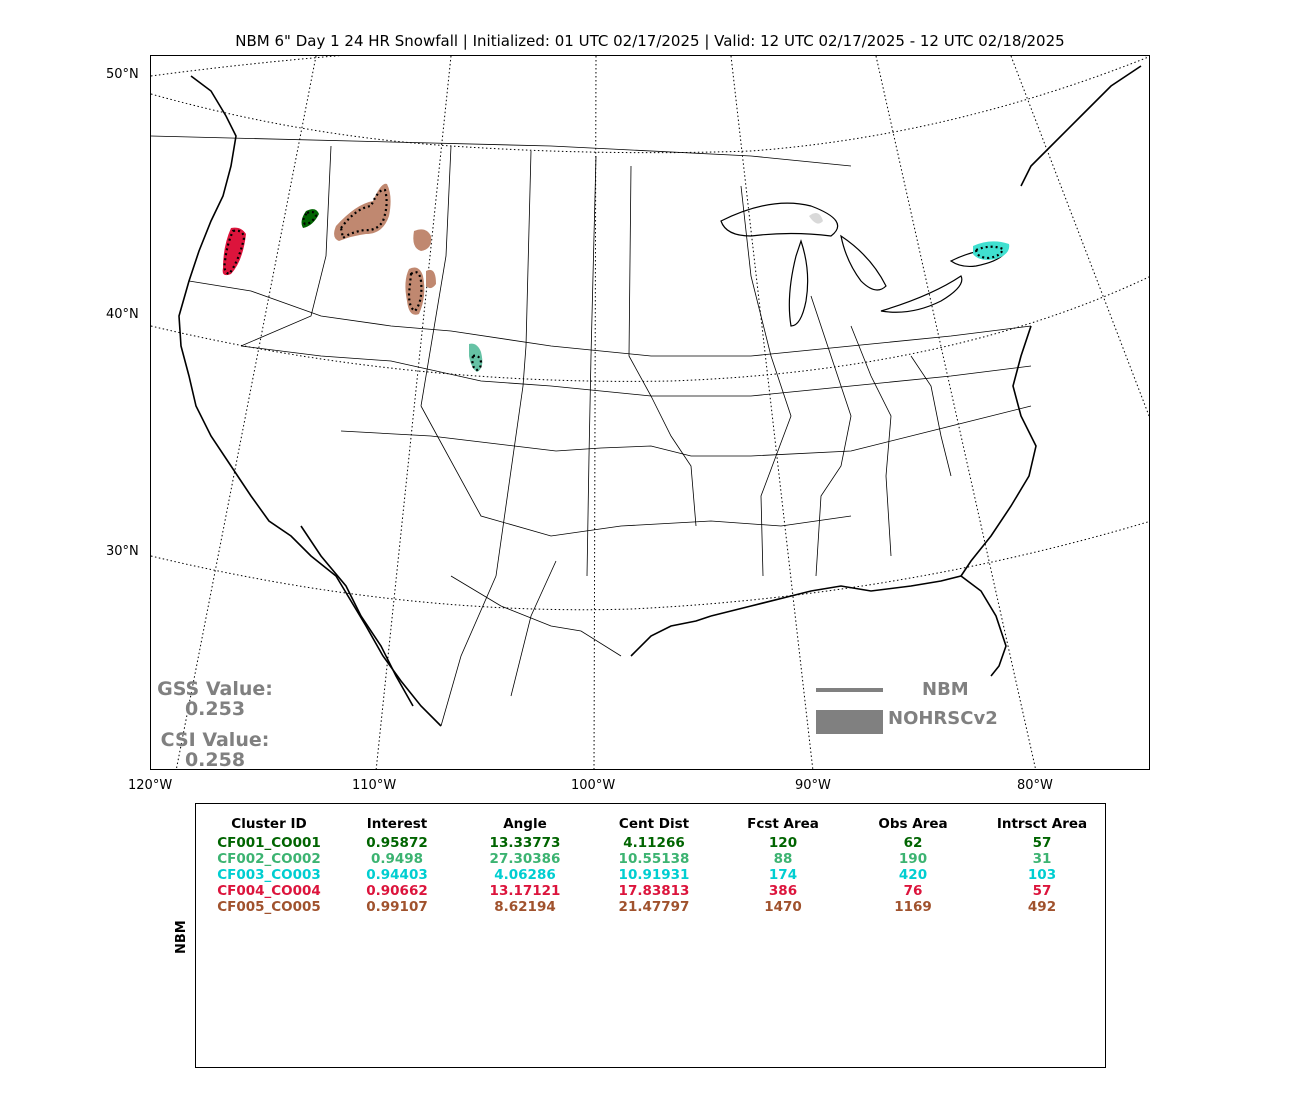 The height and width of the screenshot is (1100, 1300). I want to click on observed-clusters, so click(616, 277).